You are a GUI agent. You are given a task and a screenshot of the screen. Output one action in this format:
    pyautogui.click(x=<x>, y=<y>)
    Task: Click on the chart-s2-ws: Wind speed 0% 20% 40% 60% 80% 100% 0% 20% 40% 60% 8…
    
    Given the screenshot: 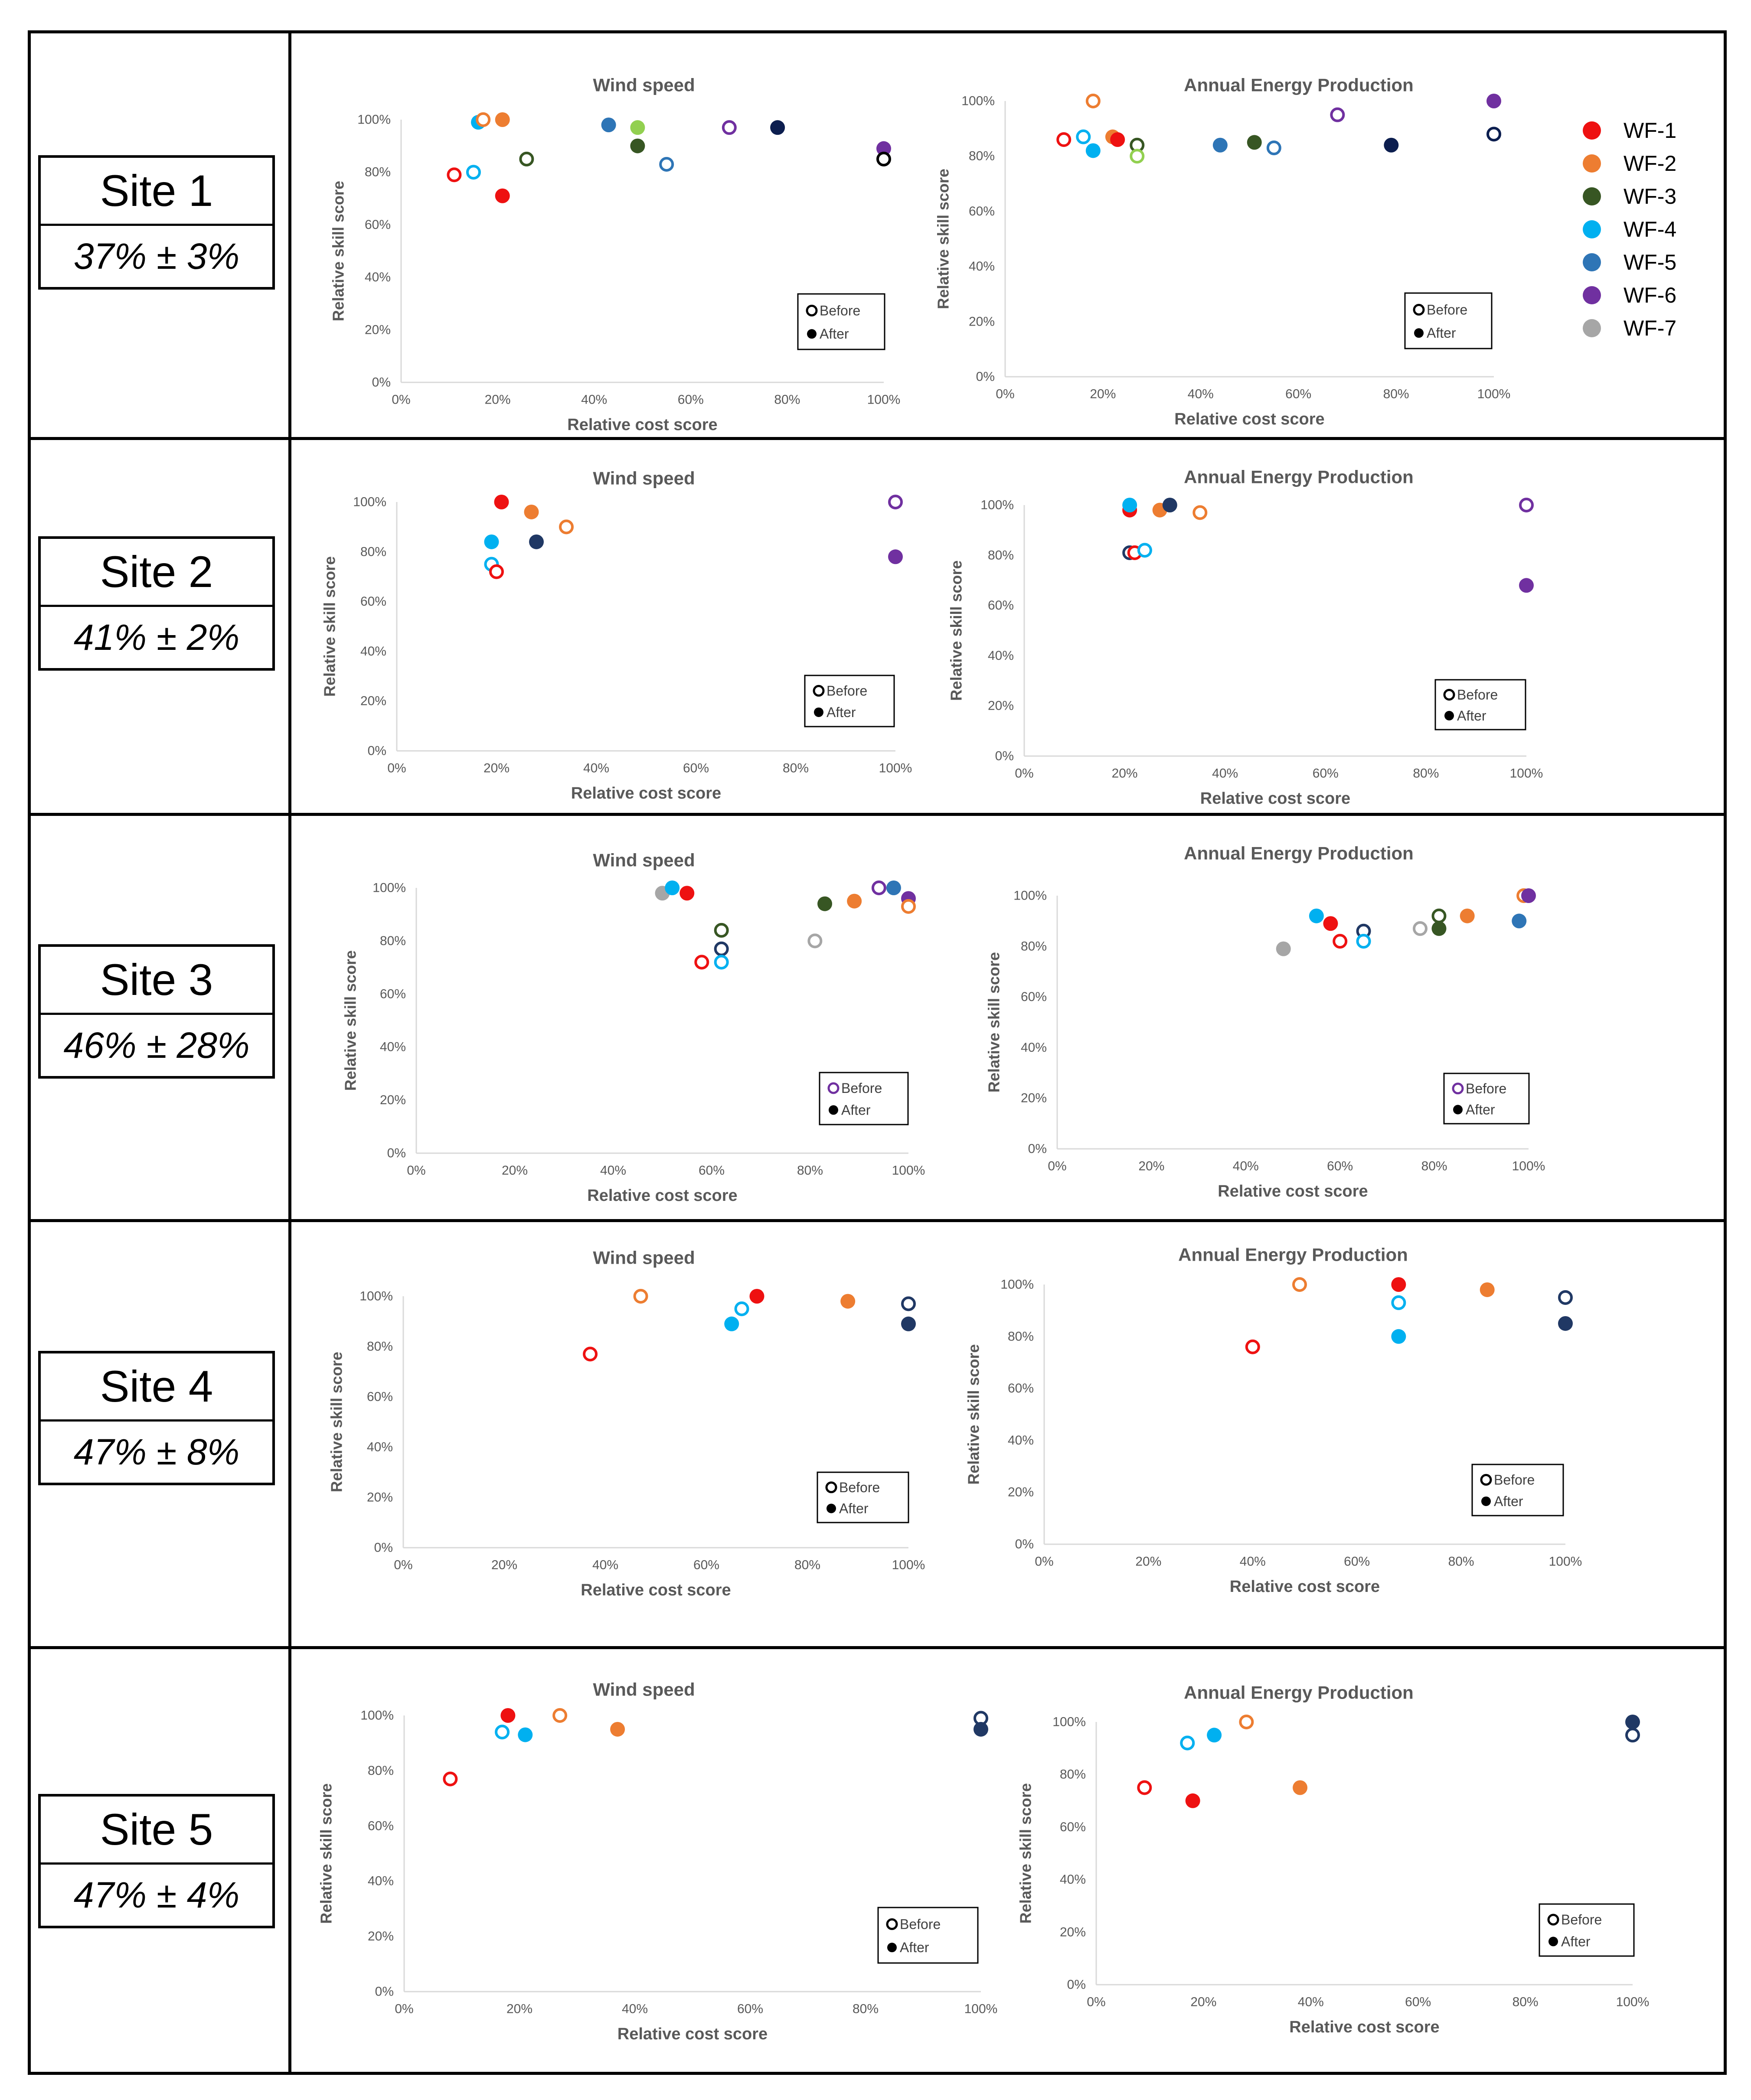 What is the action you would take?
    pyautogui.click(x=616, y=635)
    